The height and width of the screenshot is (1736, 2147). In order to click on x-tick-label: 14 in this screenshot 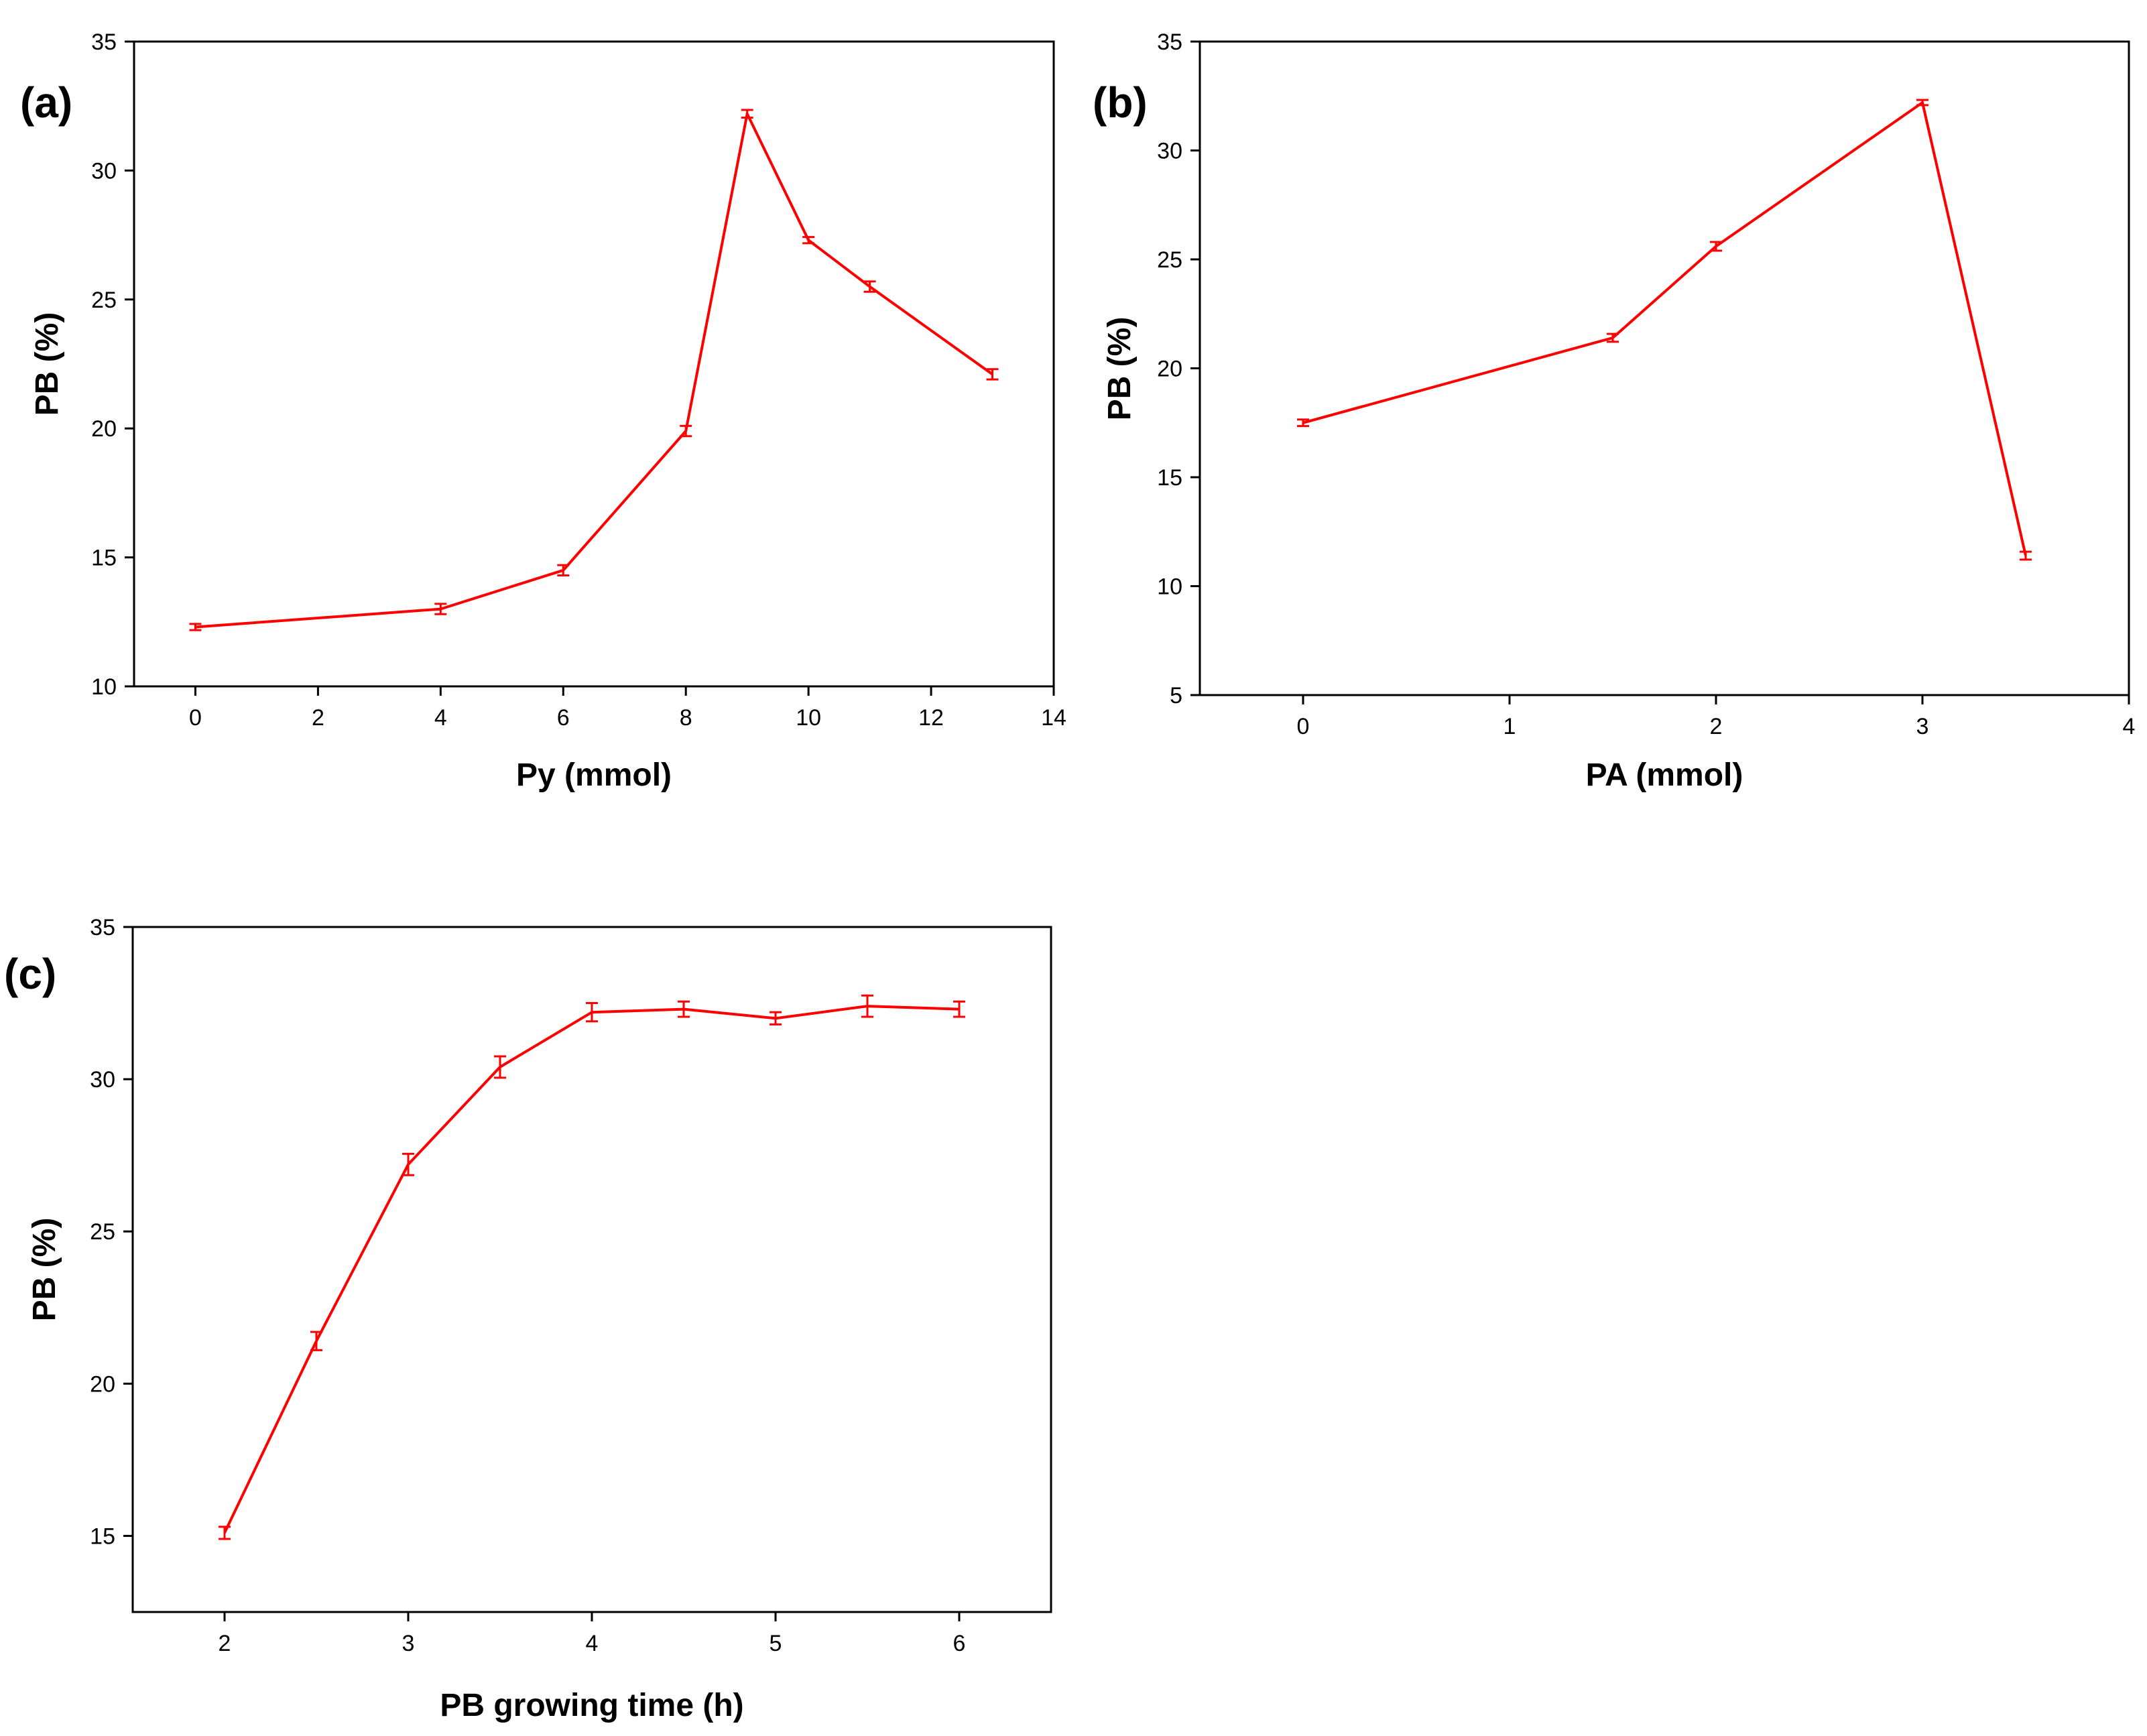, I will do `click(1054, 718)`.